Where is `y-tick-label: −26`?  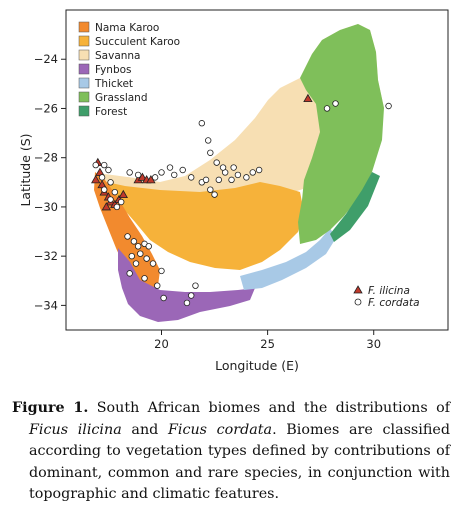 y-tick-label: −26 is located at coordinates (46, 108).